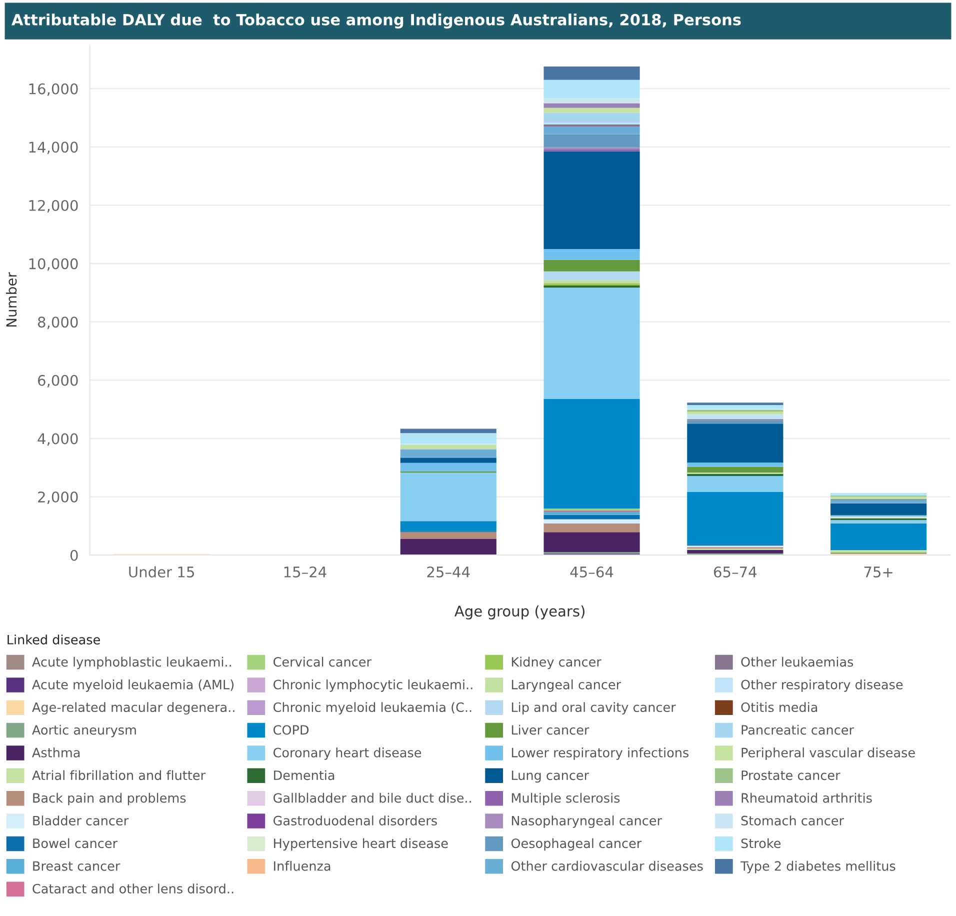 This screenshot has height=916, width=956. Describe the element at coordinates (304, 775) in the screenshot. I see `legend-label: Dementia` at that location.